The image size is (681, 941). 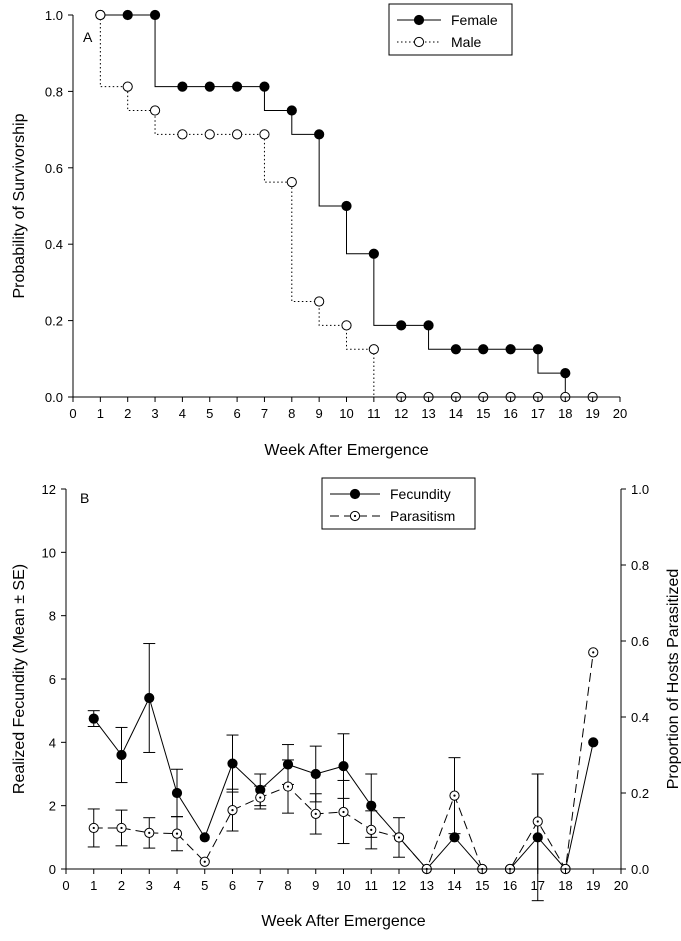 What do you see at coordinates (264, 413) in the screenshot?
I see `panel-a-x-tick-label: 7` at bounding box center [264, 413].